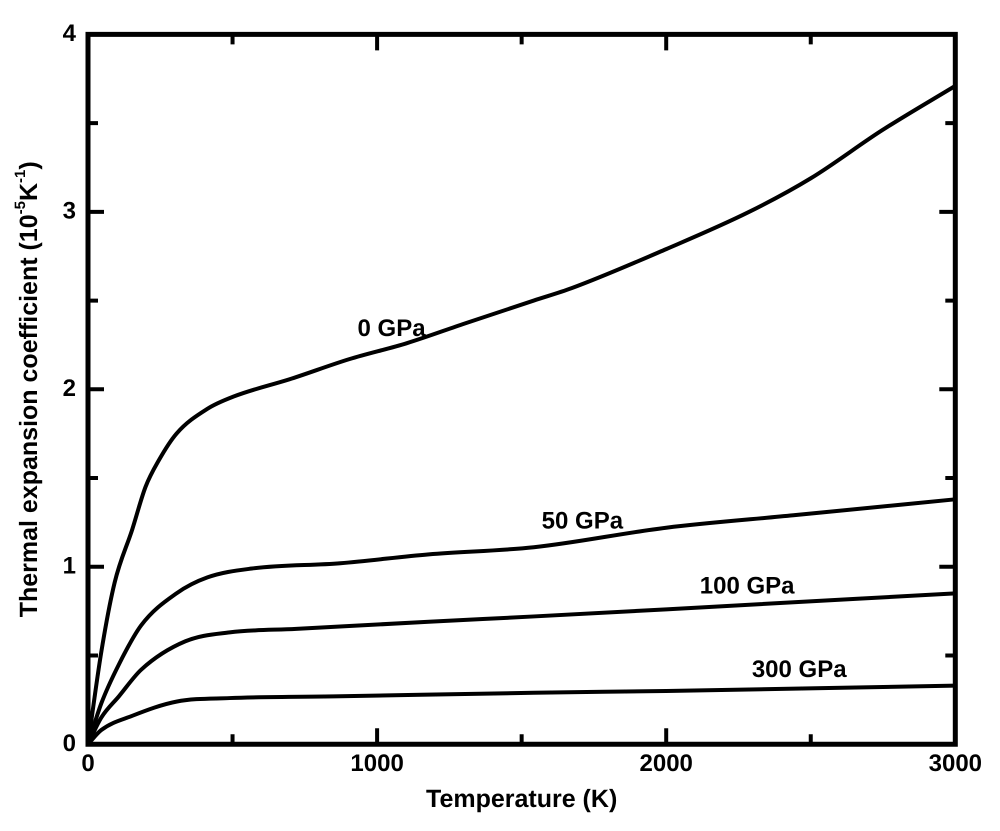 The height and width of the screenshot is (831, 1000). What do you see at coordinates (88, 764) in the screenshot?
I see `x-tick-label: 0` at bounding box center [88, 764].